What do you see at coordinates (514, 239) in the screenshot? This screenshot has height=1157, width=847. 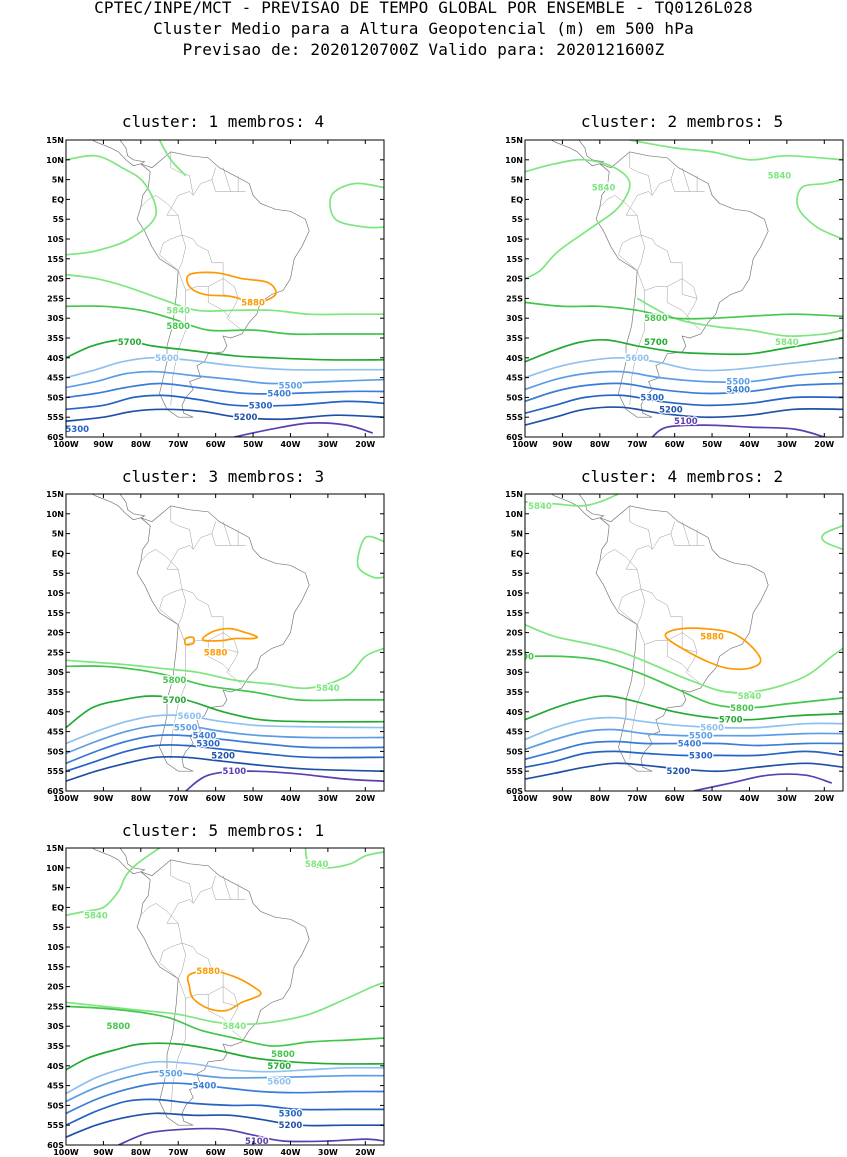 I see `lat-tick-label: 10S` at bounding box center [514, 239].